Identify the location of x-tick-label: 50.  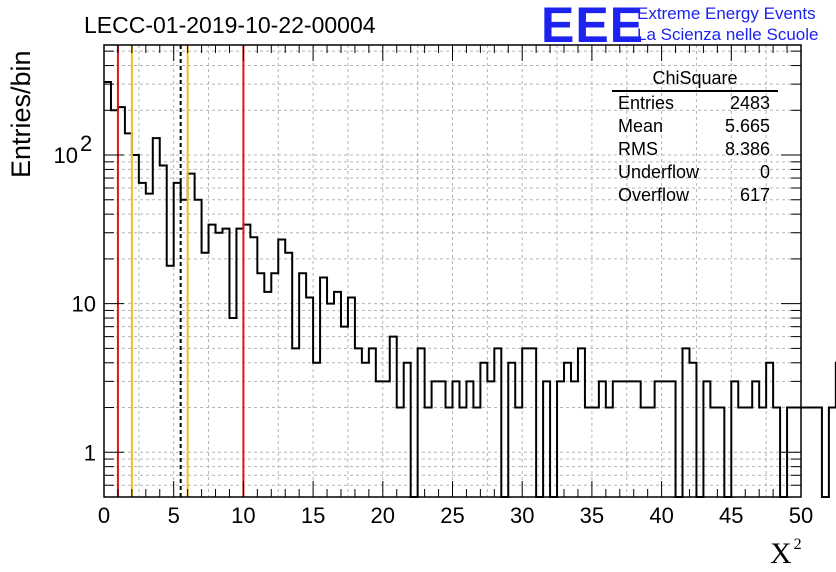
(801, 515).